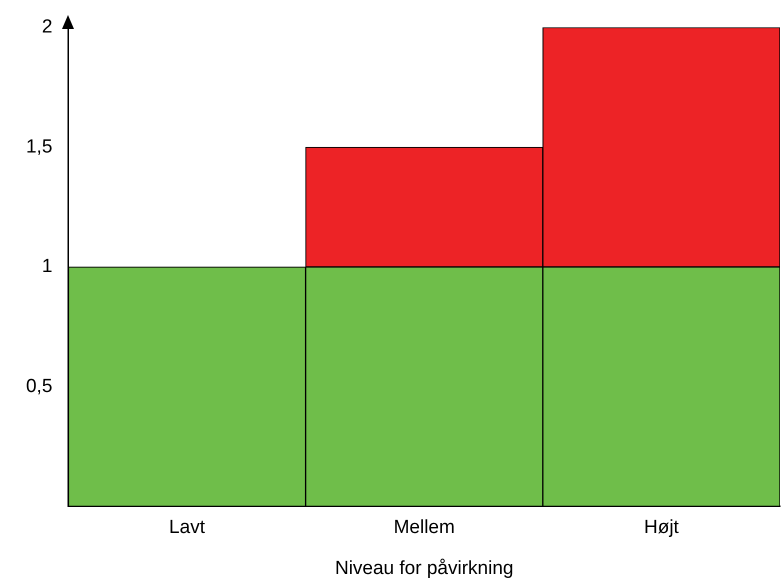  Describe the element at coordinates (424, 568) in the screenshot. I see `x-axis-title: Niveau for påvirkning` at that location.